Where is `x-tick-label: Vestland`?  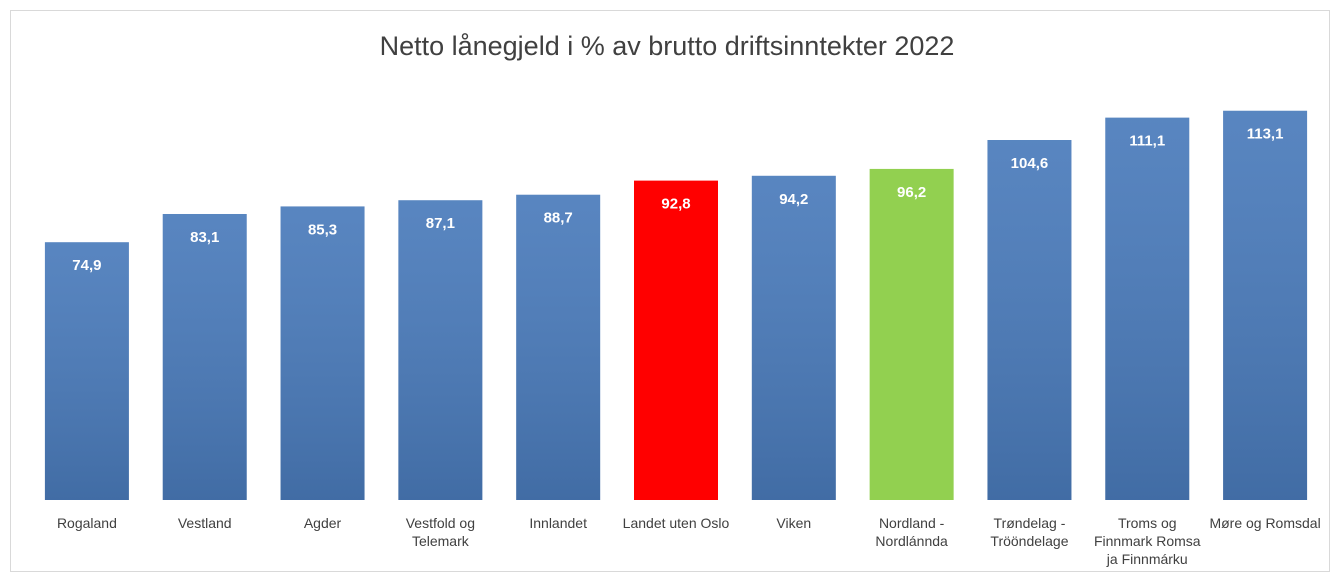 x-tick-label: Vestland is located at coordinates (204, 523).